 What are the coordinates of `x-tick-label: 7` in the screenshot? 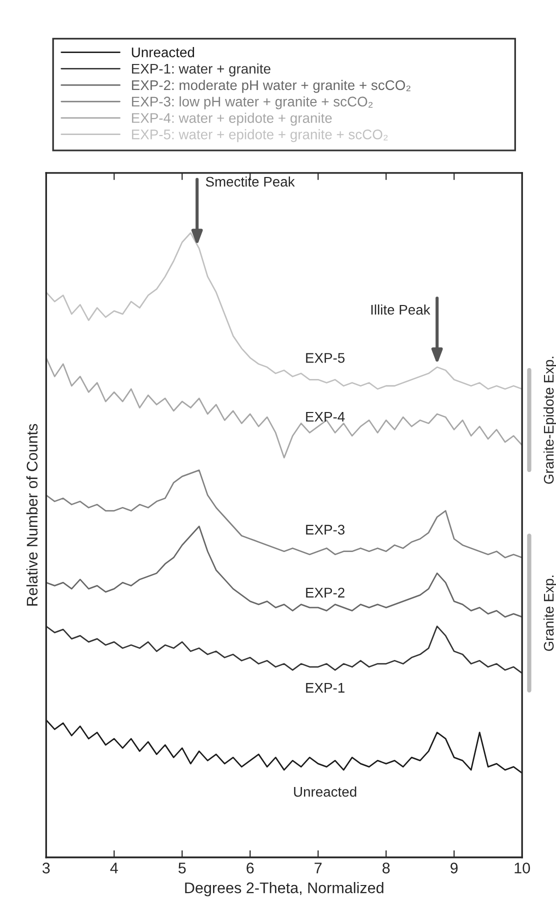 It's located at (318, 868).